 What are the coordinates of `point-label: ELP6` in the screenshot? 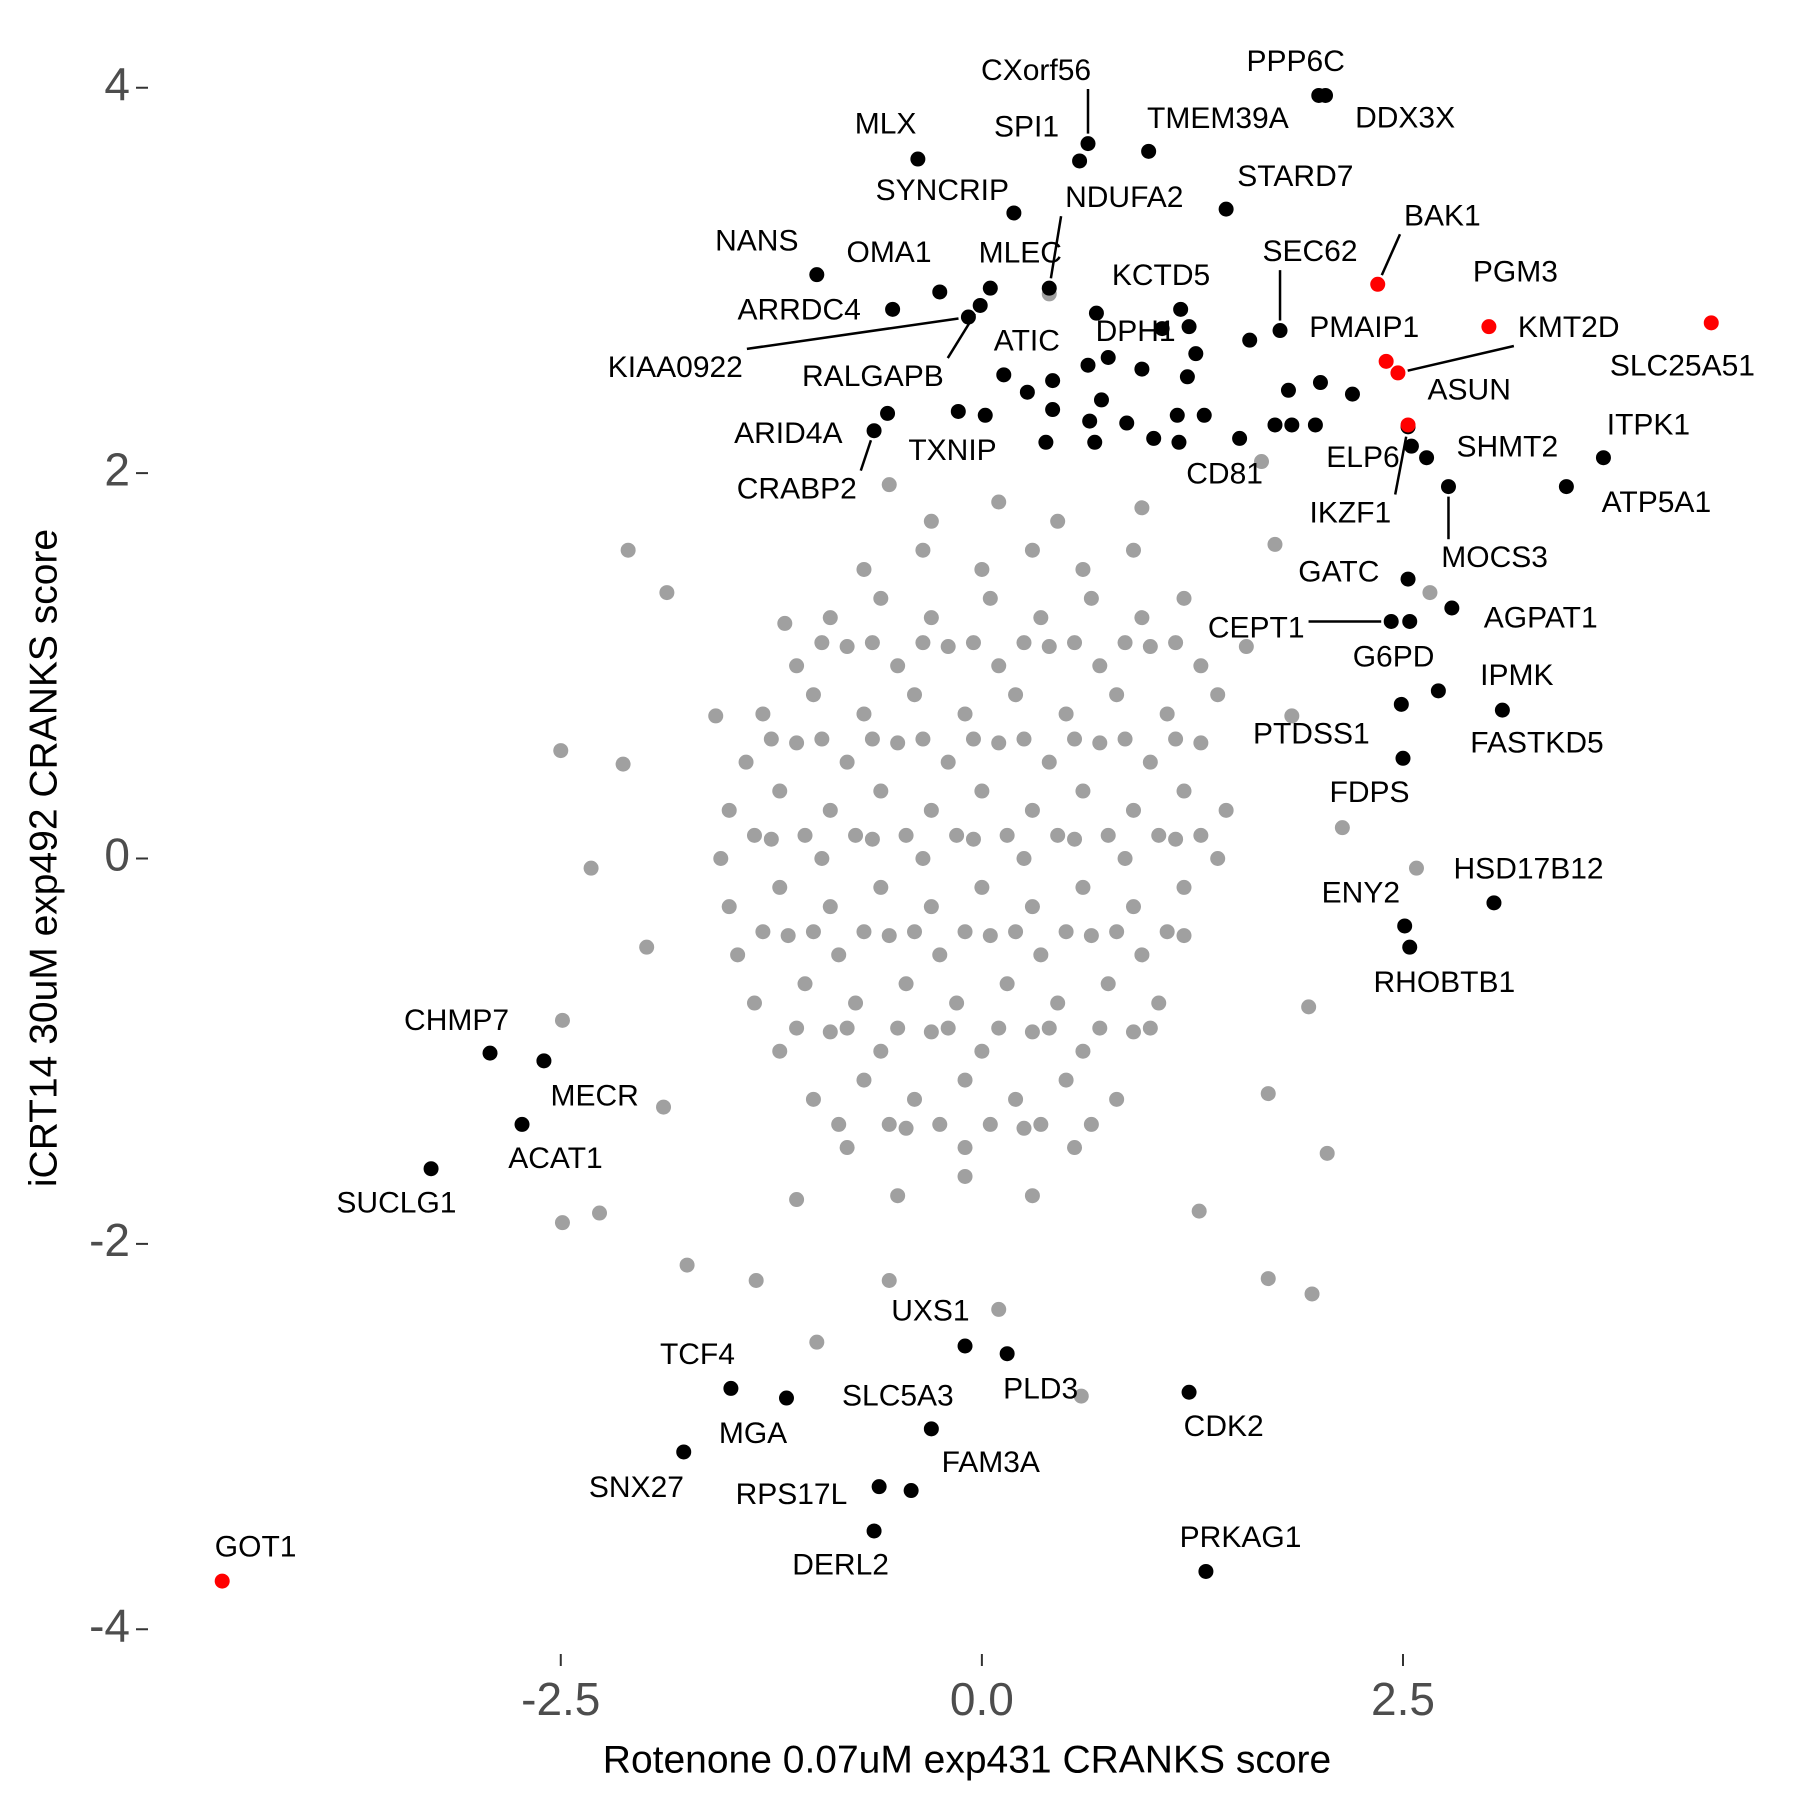 It's located at (1362, 457).